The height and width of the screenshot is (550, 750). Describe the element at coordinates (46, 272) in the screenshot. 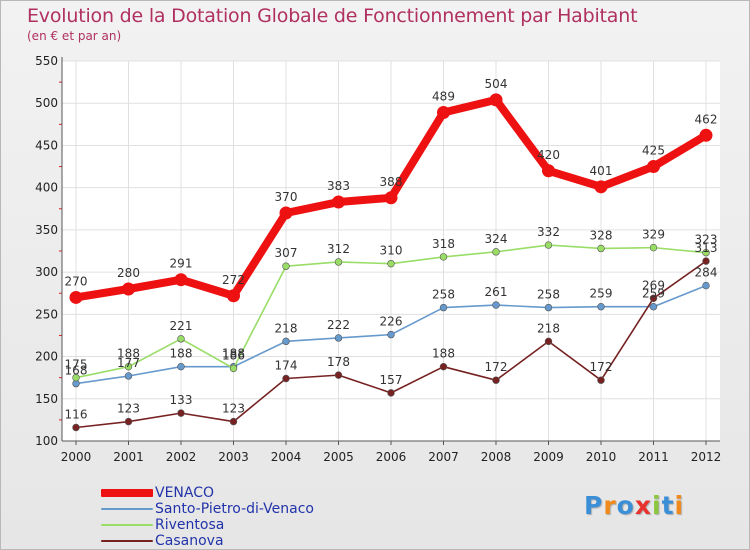

I see `y-tick-label: 300` at that location.